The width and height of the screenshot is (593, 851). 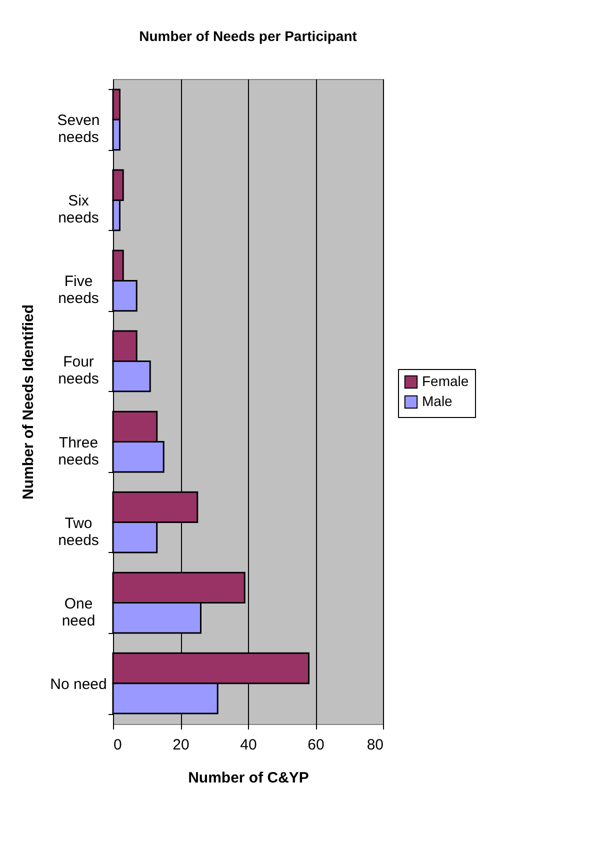 What do you see at coordinates (375, 745) in the screenshot?
I see `x-tick-label: 80` at bounding box center [375, 745].